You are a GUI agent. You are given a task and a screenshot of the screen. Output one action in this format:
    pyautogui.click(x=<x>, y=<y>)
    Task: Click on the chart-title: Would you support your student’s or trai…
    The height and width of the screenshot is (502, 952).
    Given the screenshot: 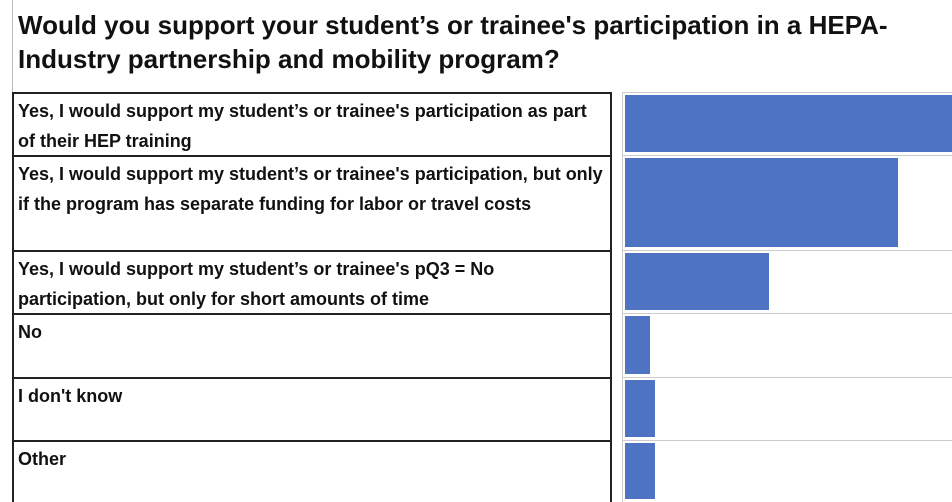 What is the action you would take?
    pyautogui.click(x=453, y=42)
    